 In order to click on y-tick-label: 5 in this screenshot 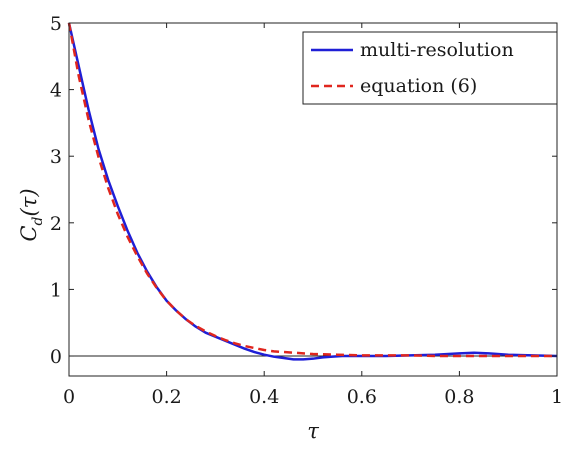, I will do `click(56, 24)`.